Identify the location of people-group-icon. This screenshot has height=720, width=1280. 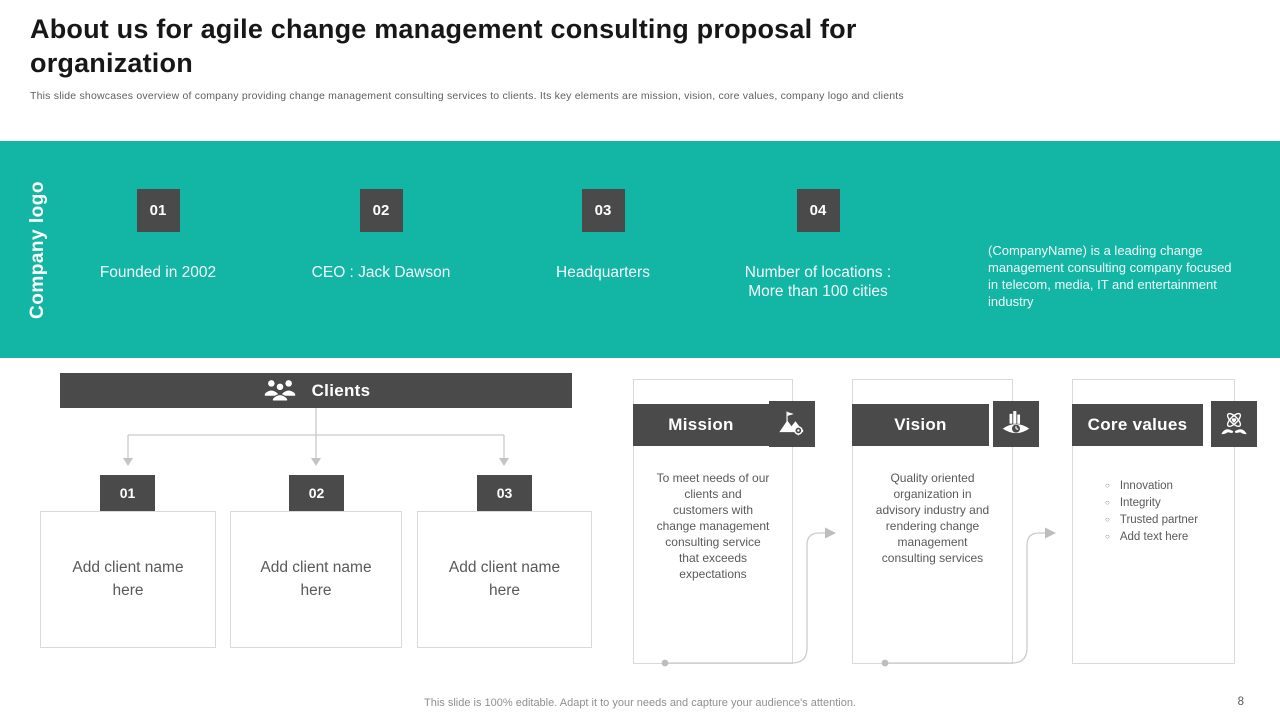
(279, 391).